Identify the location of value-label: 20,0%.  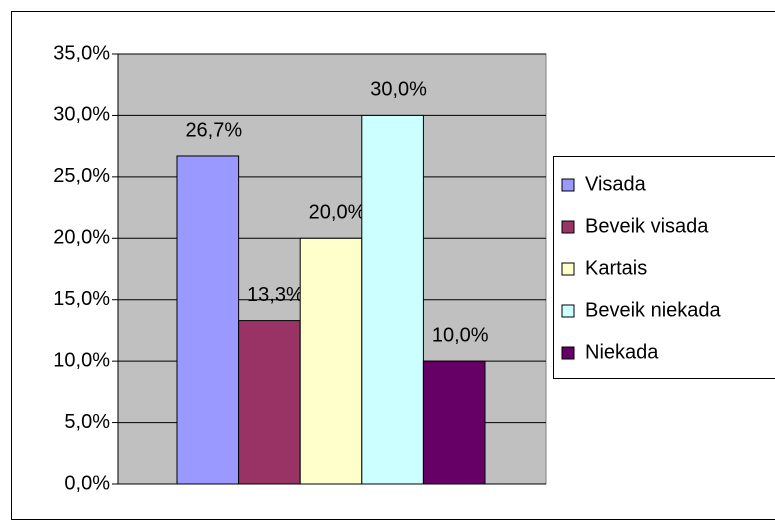
(337, 213).